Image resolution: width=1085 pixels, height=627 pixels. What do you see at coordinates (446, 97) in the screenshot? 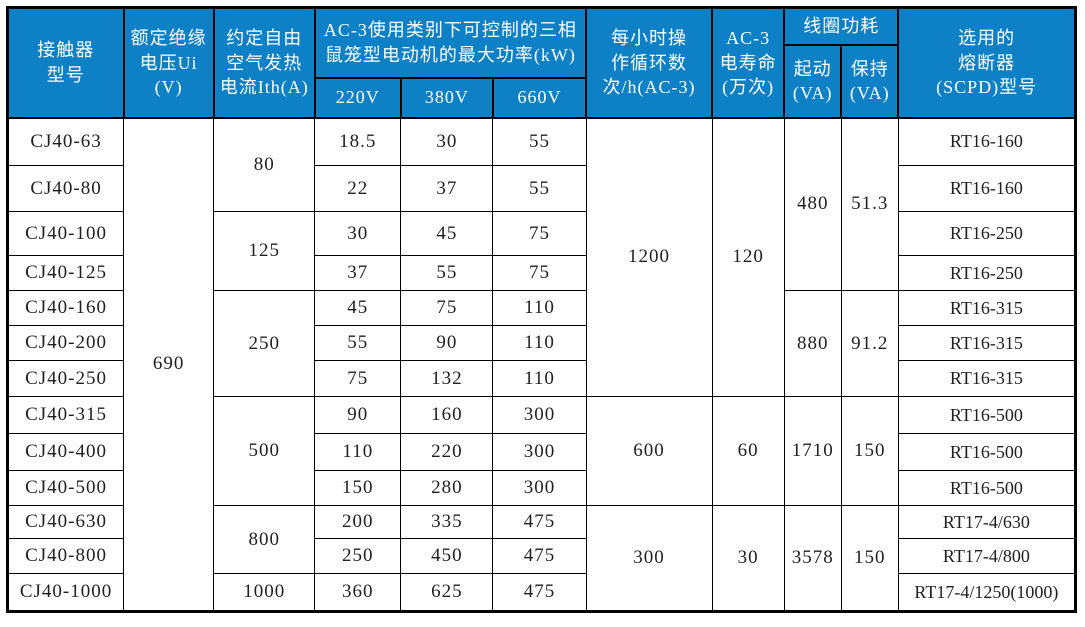
I see `header-380v: 380V` at bounding box center [446, 97].